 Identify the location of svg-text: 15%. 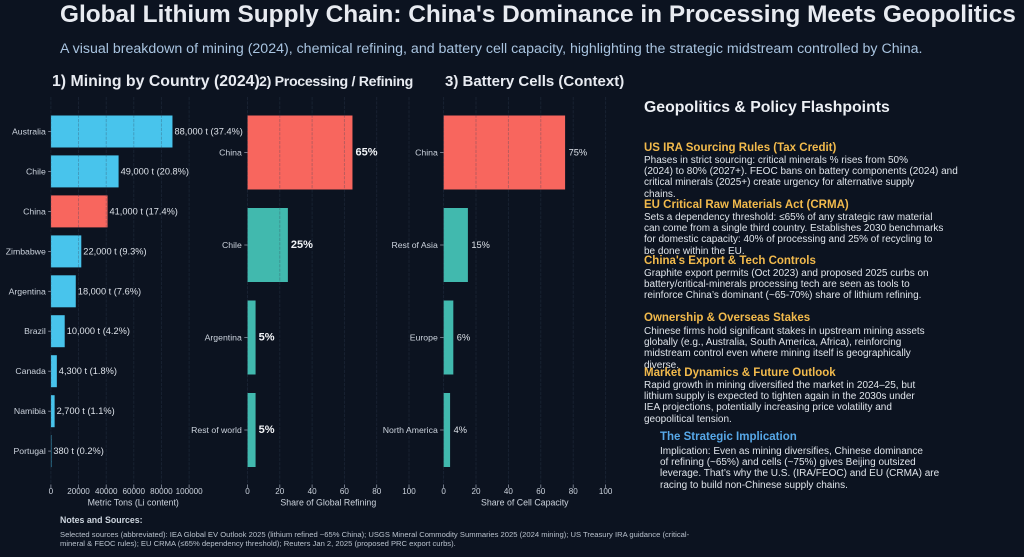
(480, 245).